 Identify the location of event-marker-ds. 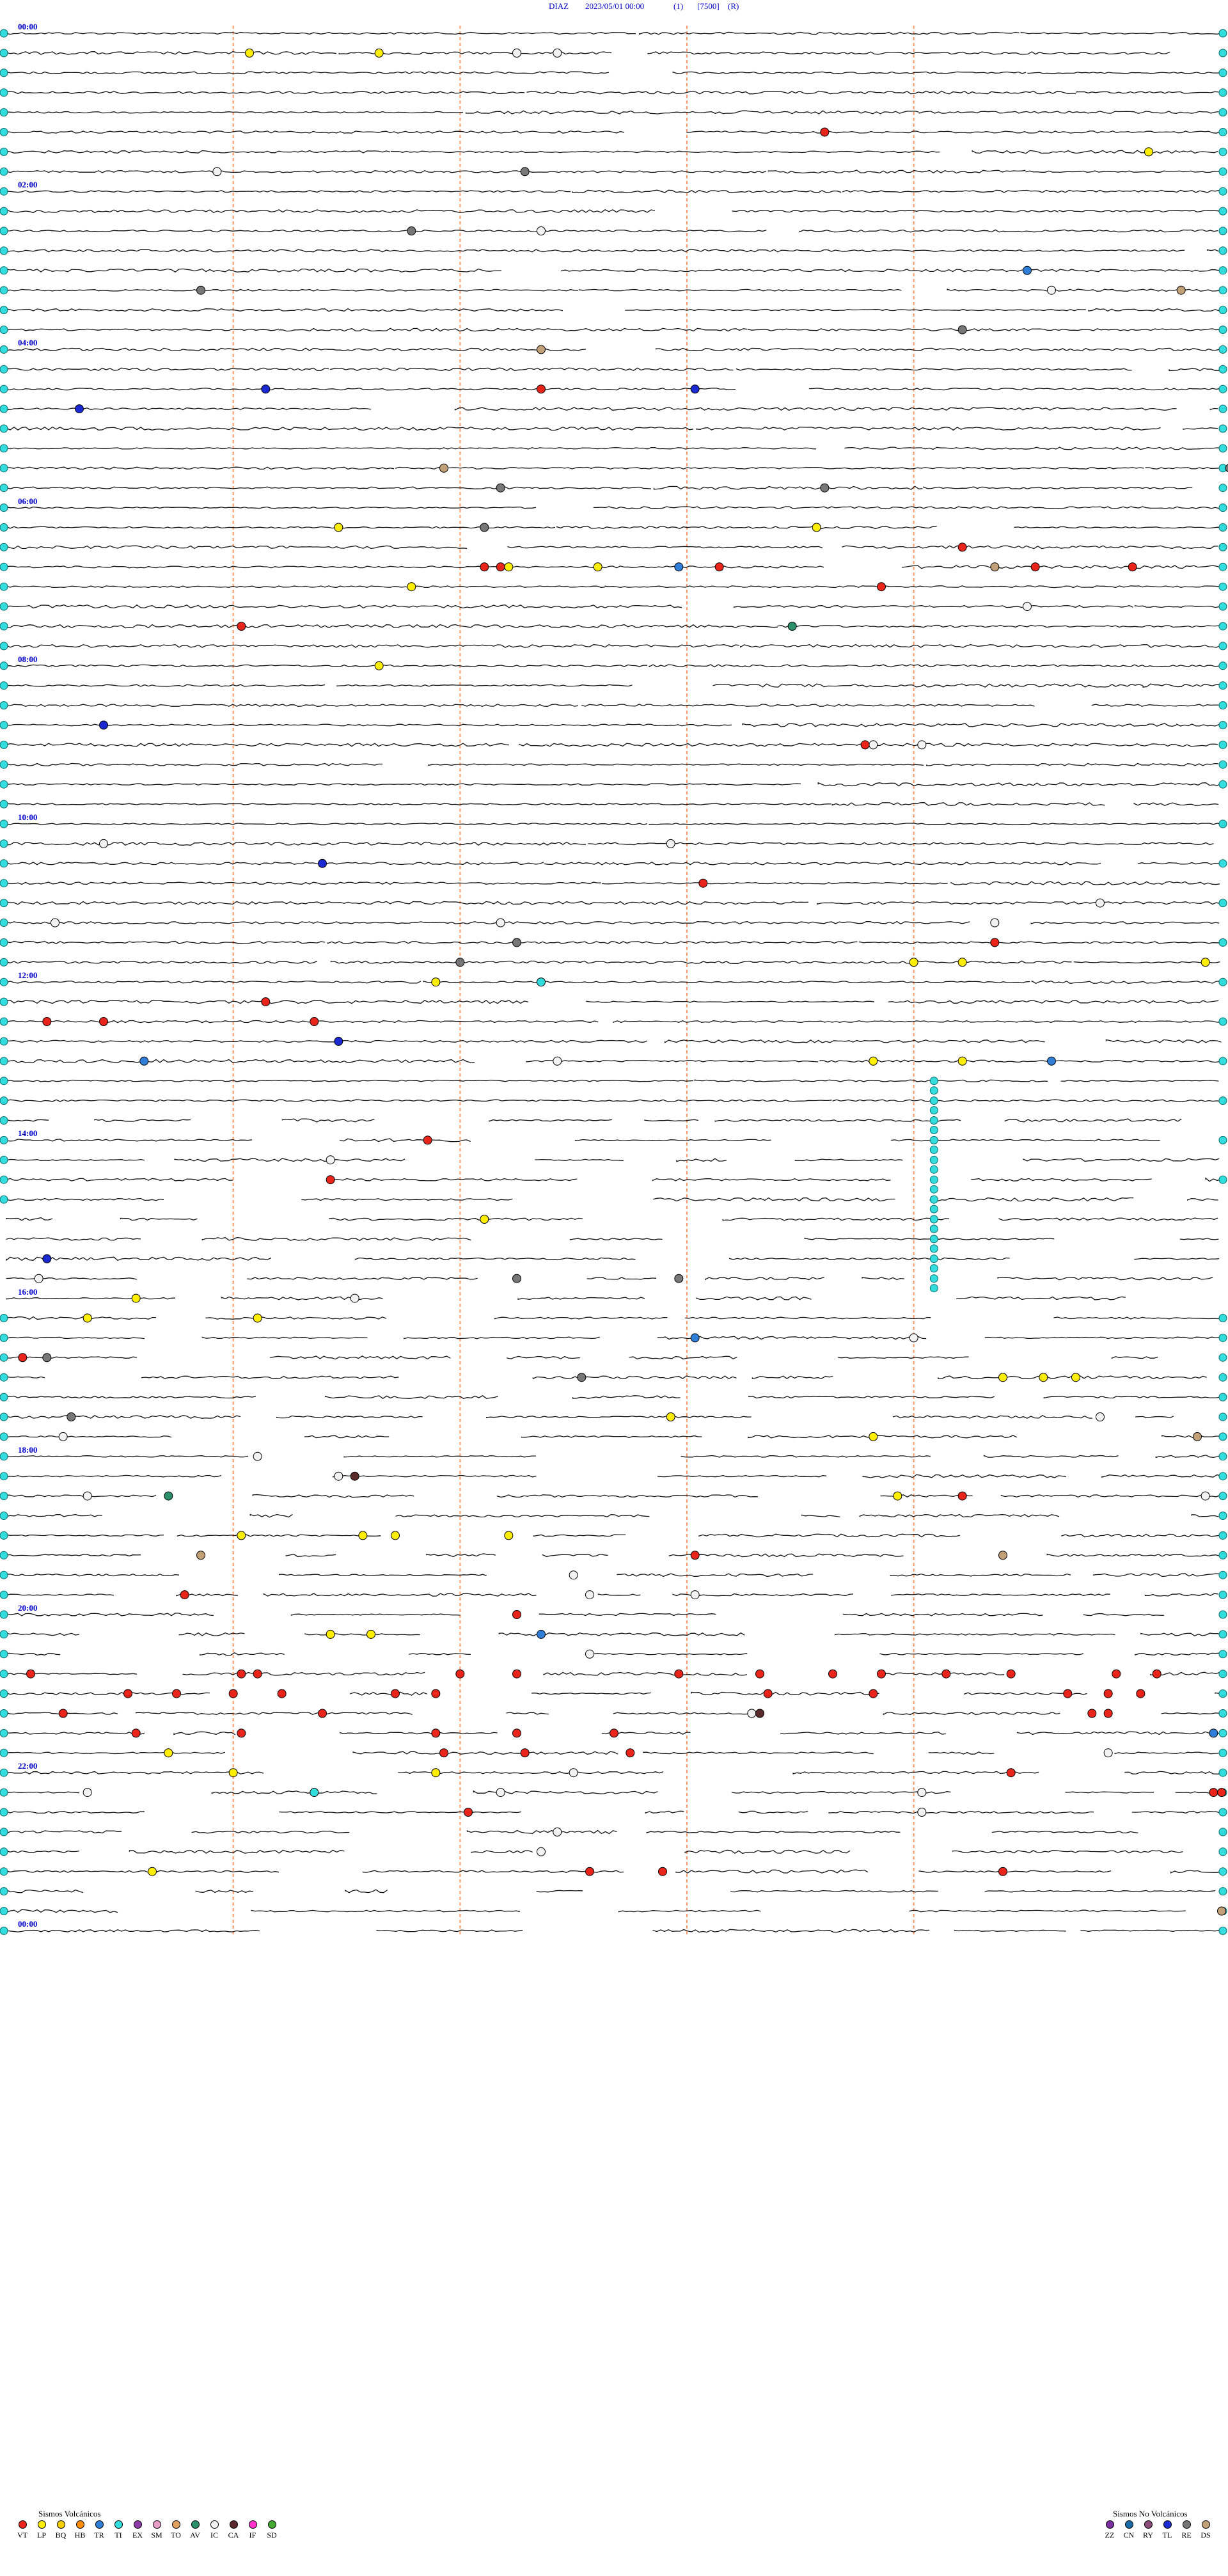
(1181, 290).